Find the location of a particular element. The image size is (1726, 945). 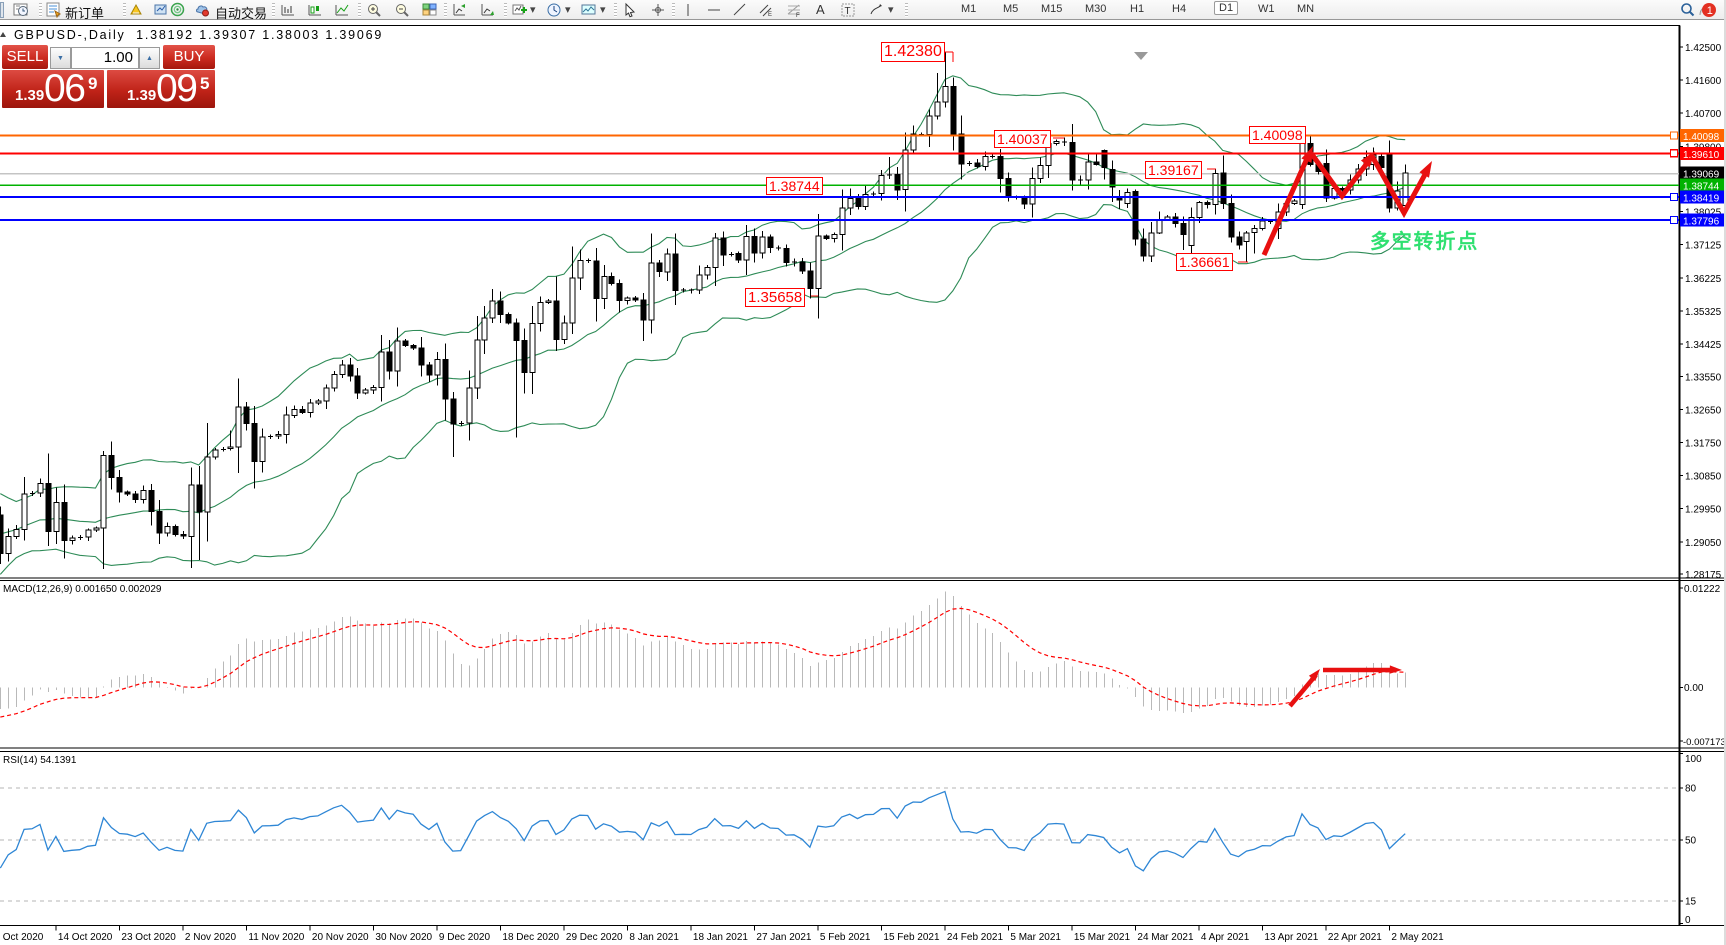

svg-text: 4 Apr 2021 is located at coordinates (1225, 937).